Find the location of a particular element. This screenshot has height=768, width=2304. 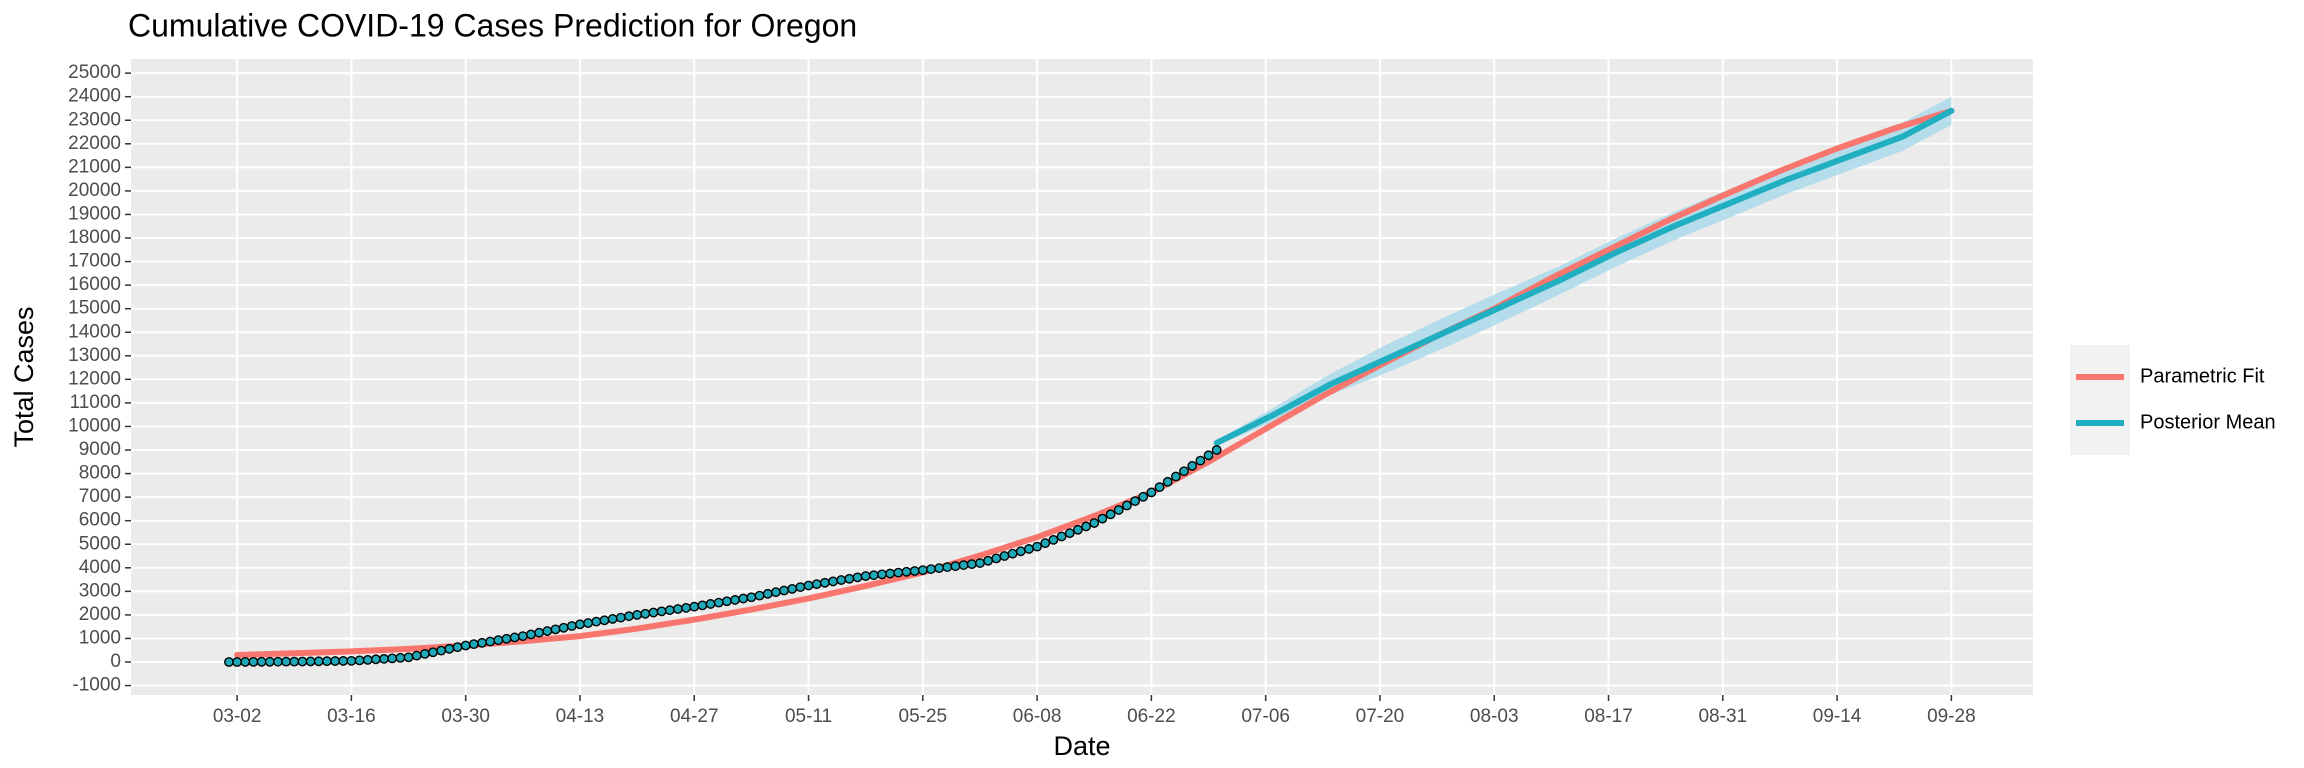

y-tick-label: 18000 is located at coordinates (94, 237).